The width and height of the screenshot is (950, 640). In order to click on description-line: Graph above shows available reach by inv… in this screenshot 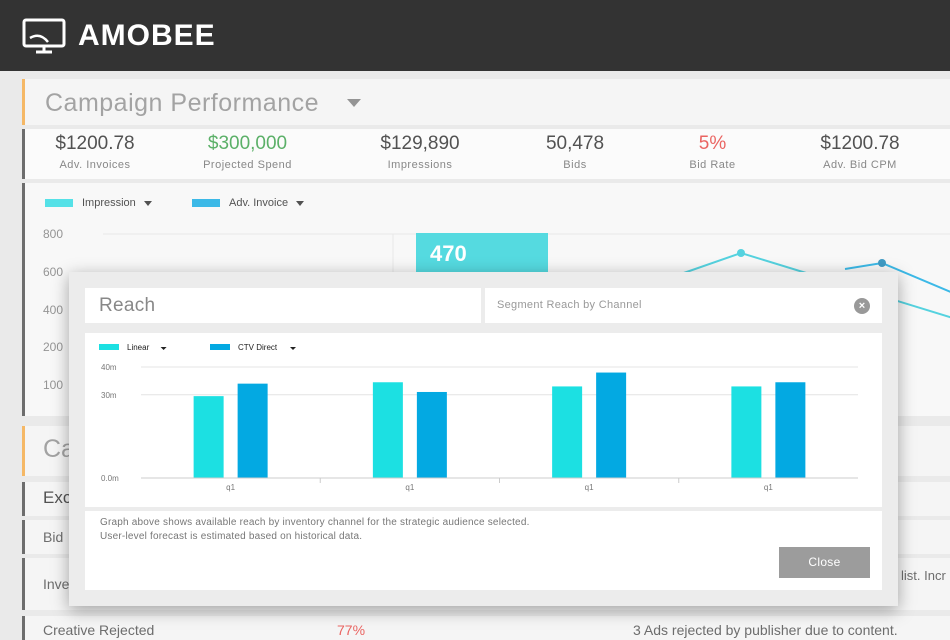, I will do `click(315, 522)`.